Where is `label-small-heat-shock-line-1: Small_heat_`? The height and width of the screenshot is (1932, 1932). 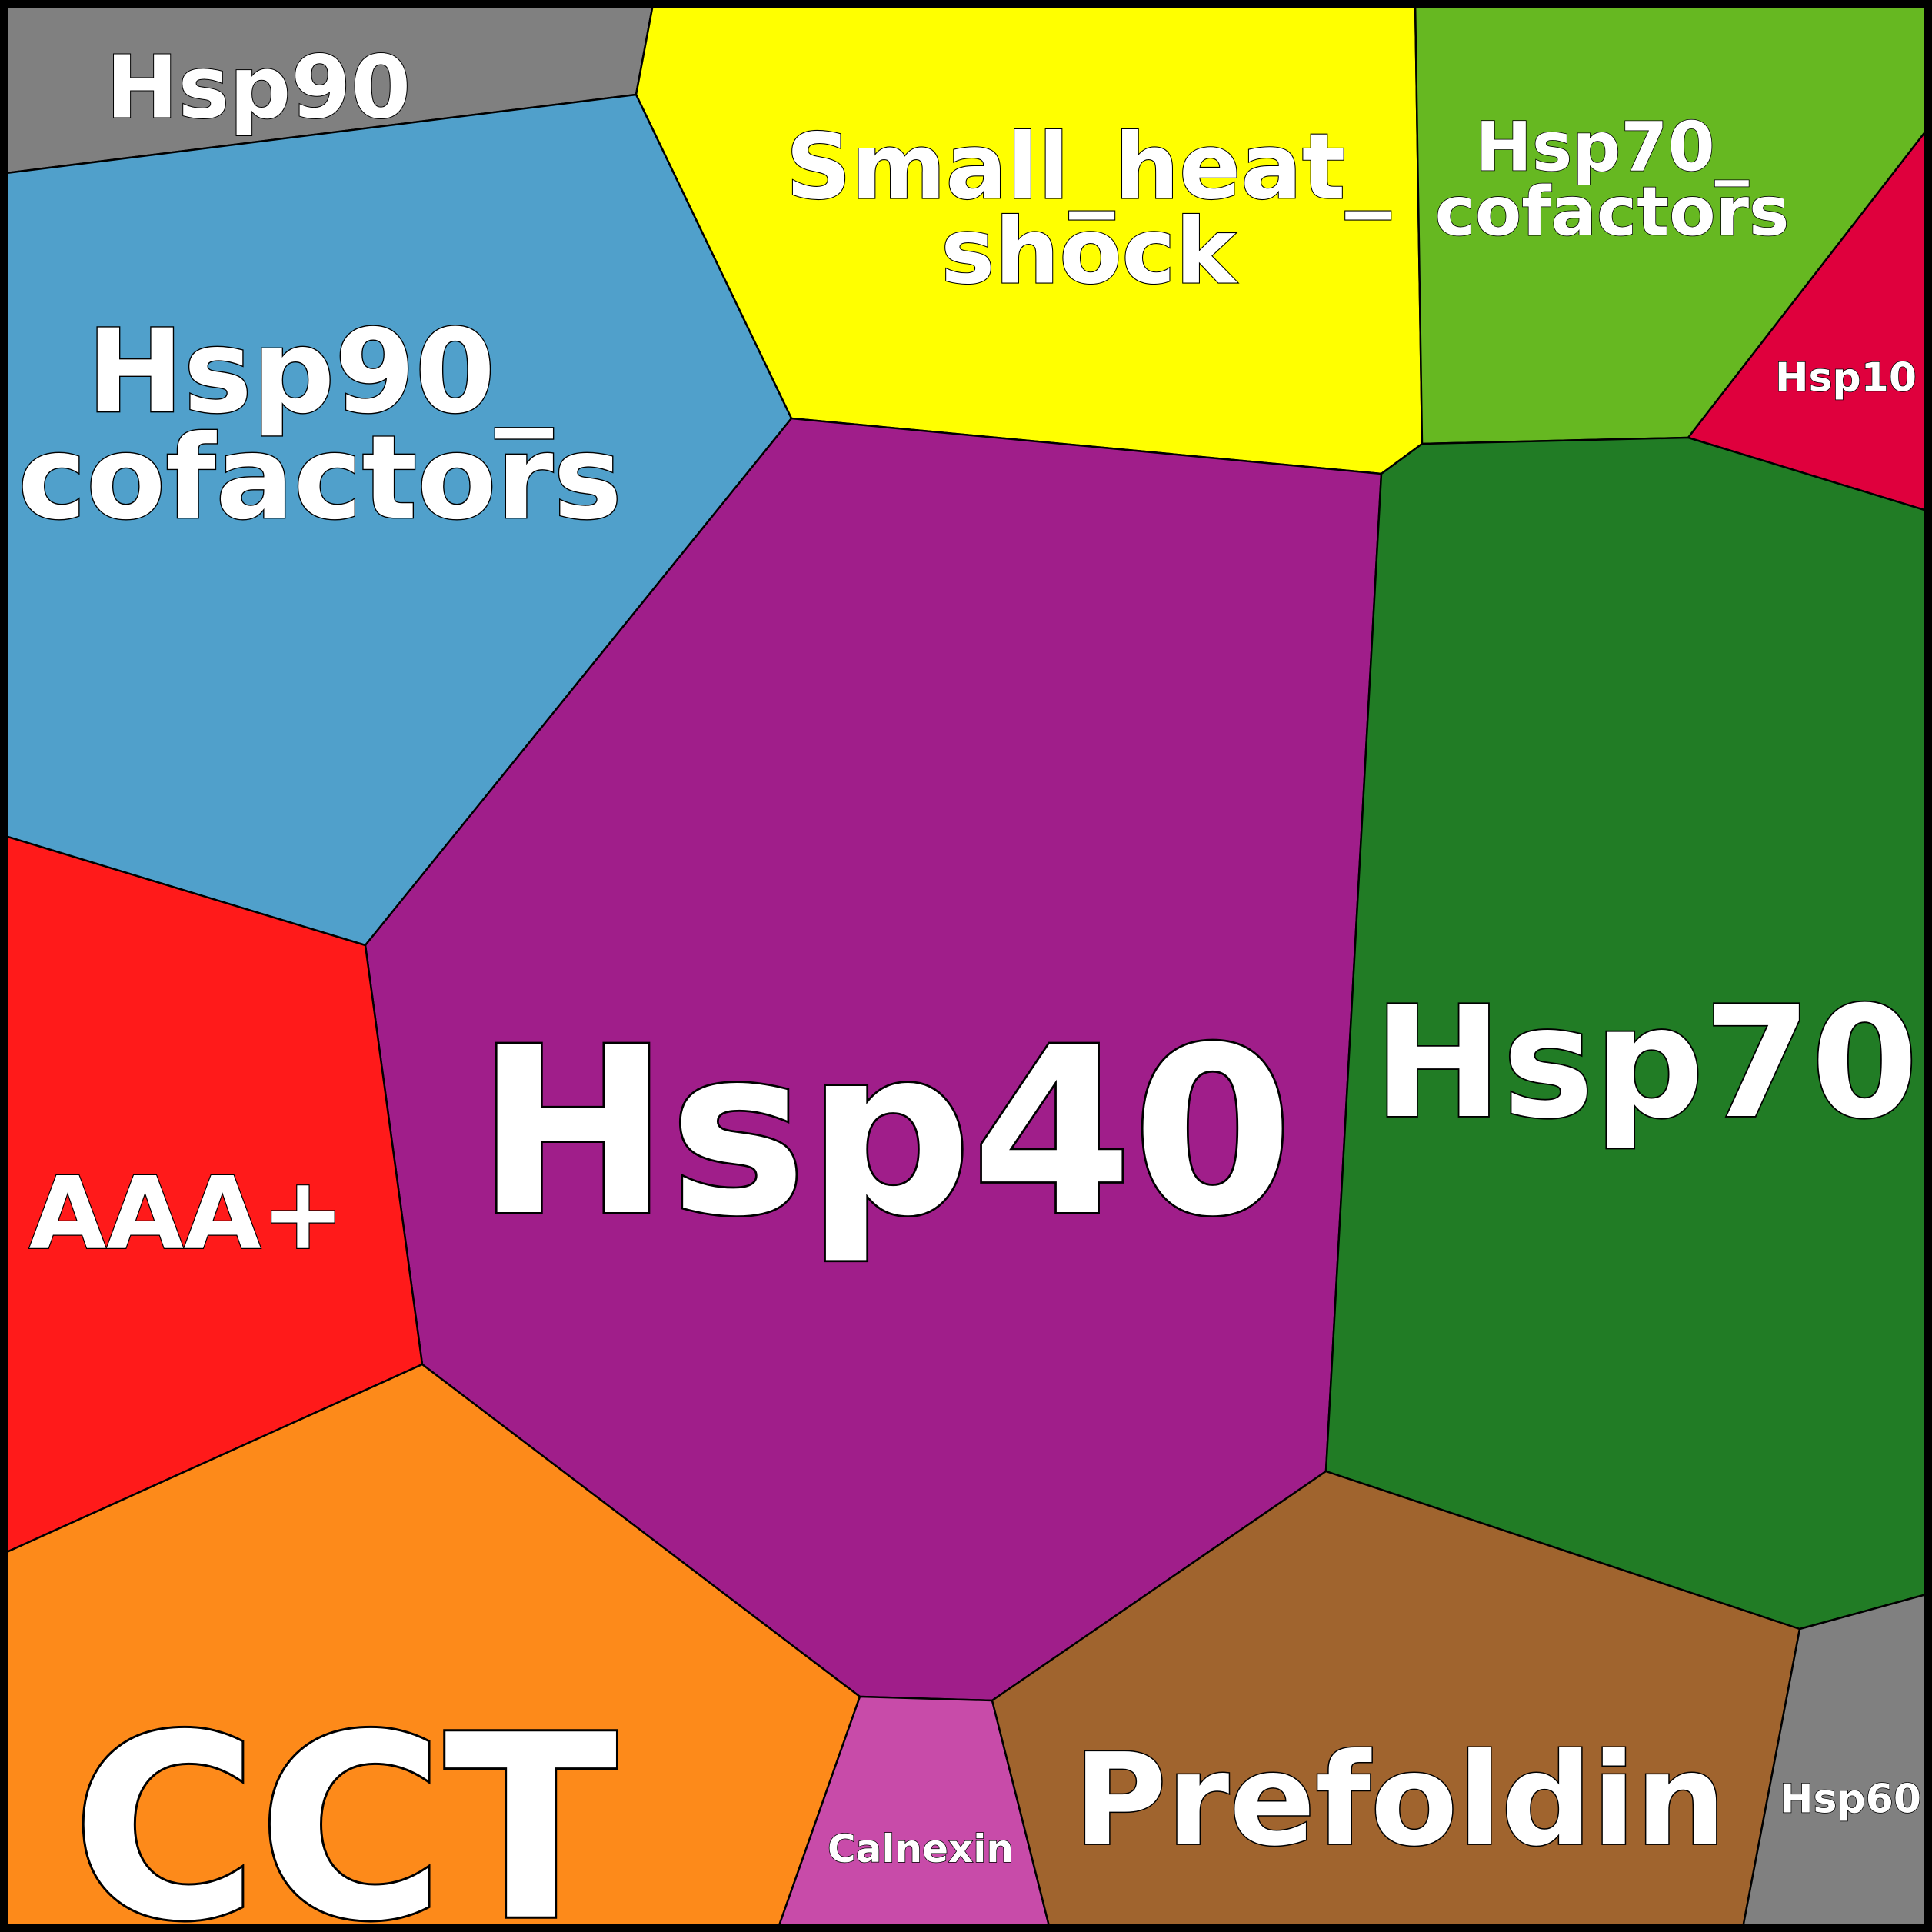
label-small-heat-shock-line-1: Small_heat_ is located at coordinates (1088, 166).